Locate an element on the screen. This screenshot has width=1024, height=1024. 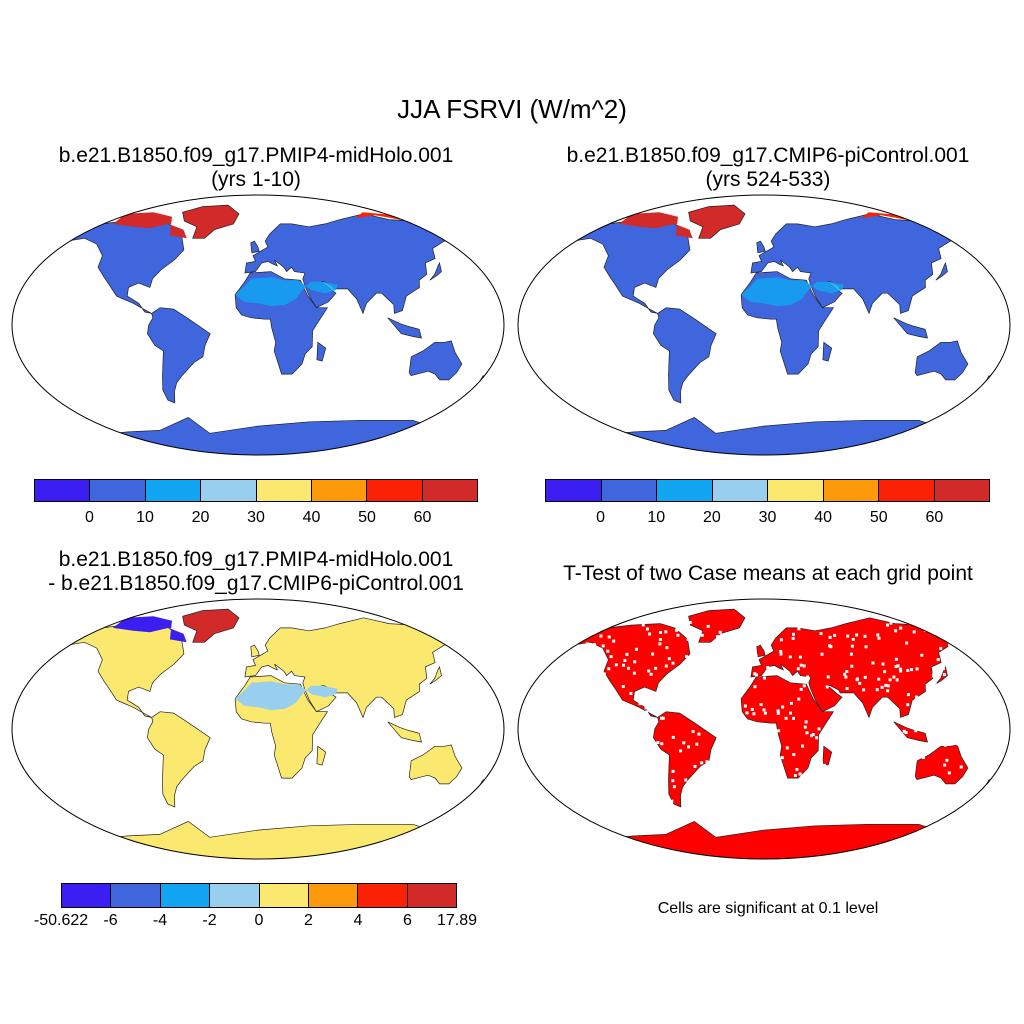
non-significant-cells is located at coordinates (763, 716).